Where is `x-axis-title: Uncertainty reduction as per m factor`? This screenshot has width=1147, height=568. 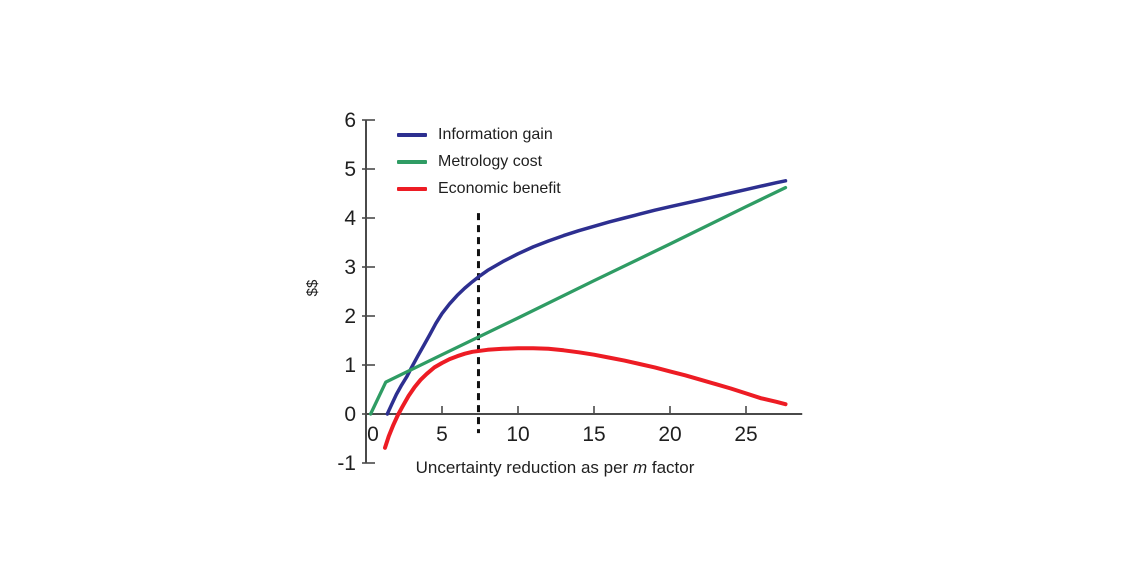 x-axis-title: Uncertainty reduction as per m factor is located at coordinates (555, 468).